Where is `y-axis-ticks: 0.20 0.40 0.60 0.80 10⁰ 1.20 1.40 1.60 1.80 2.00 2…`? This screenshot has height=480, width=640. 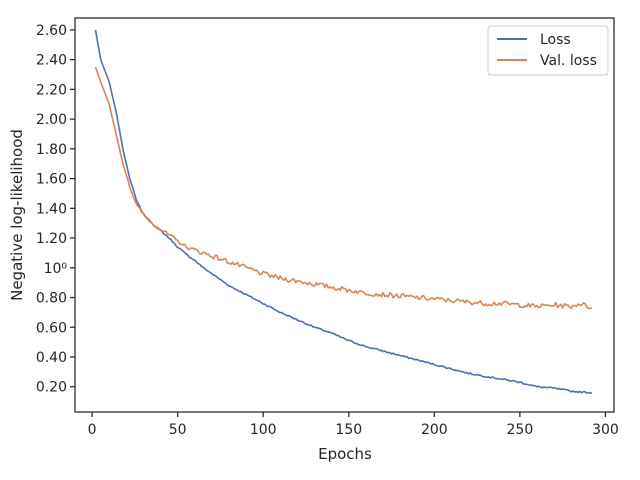
y-axis-ticks: 0.20 0.40 0.60 0.80 10⁰ 1.20 1.40 1.60 1.80 2.00 2… is located at coordinates (55, 209).